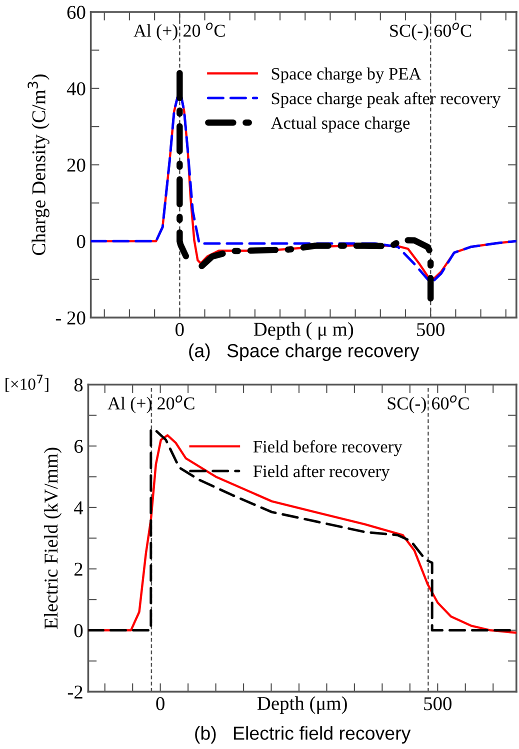  Describe the element at coordinates (321, 472) in the screenshot. I see `legend-label: Field after recovery` at that location.